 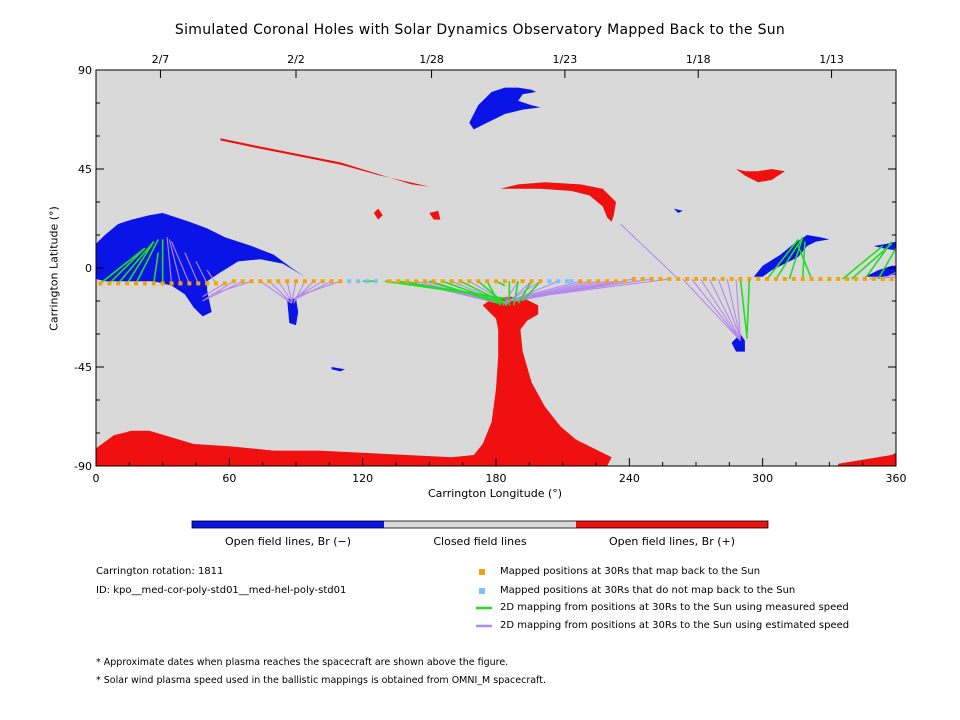 I want to click on y-tick-label: 0, so click(x=88, y=268).